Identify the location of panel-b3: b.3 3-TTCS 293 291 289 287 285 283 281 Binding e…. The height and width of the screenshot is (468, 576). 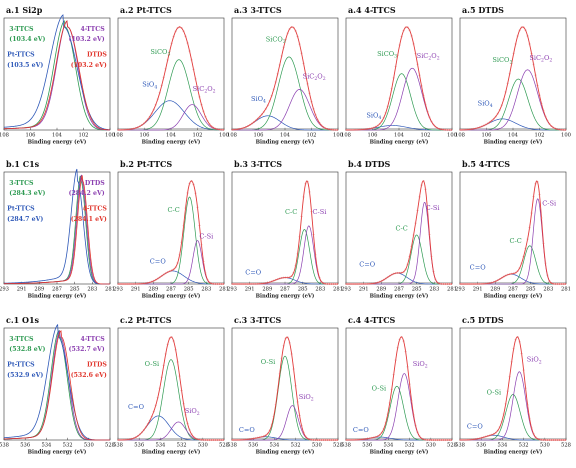
(285, 229).